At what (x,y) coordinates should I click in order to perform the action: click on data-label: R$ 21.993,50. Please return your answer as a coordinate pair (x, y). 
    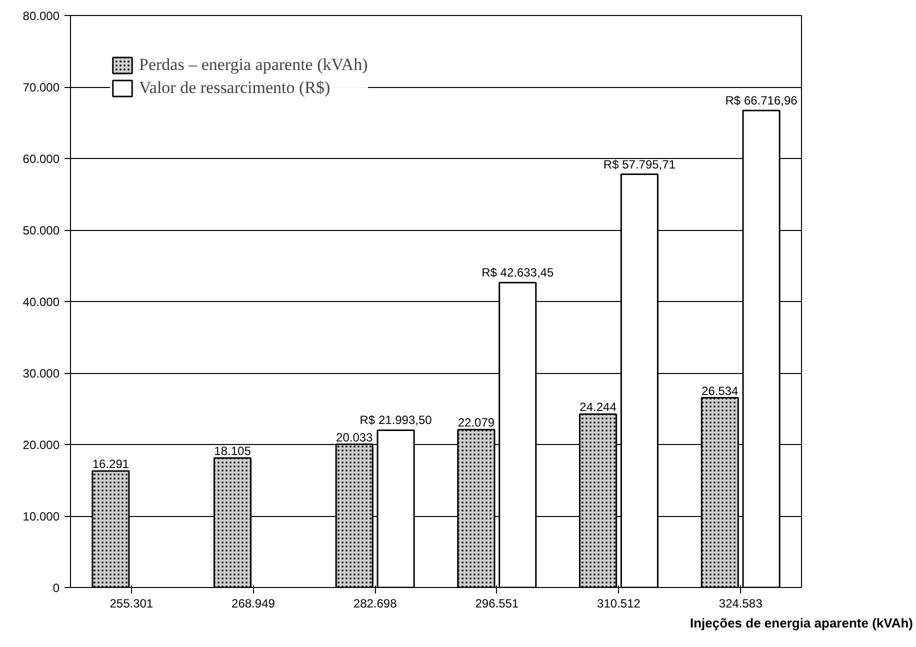
    Looking at the image, I should click on (396, 420).